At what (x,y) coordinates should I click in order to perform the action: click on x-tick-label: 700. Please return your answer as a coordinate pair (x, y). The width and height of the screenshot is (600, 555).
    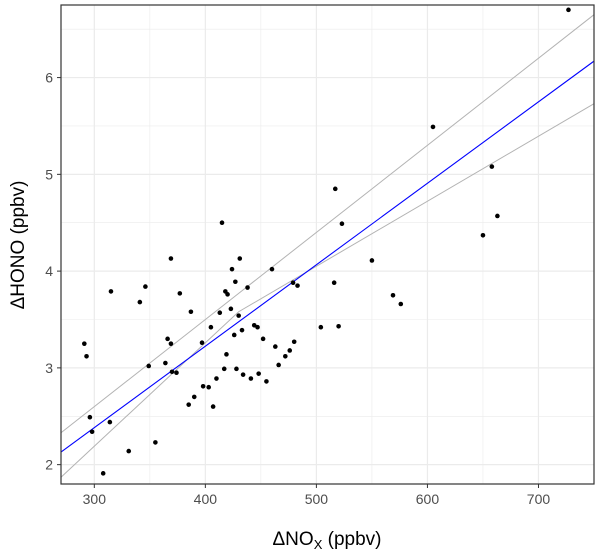
    Looking at the image, I should click on (539, 499).